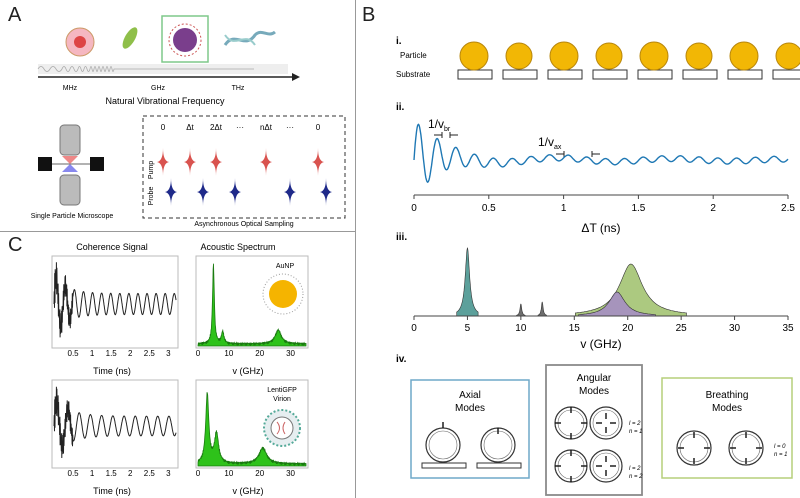 The width and height of the screenshot is (800, 498). I want to click on freq-label-1: v (GHz), so click(248, 371).